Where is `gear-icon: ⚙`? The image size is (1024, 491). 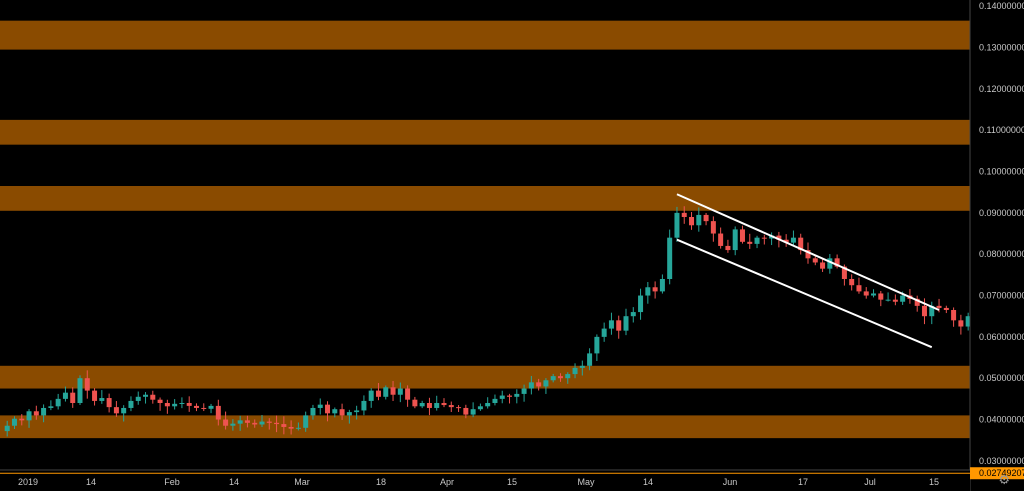 gear-icon: ⚙ is located at coordinates (1004, 480).